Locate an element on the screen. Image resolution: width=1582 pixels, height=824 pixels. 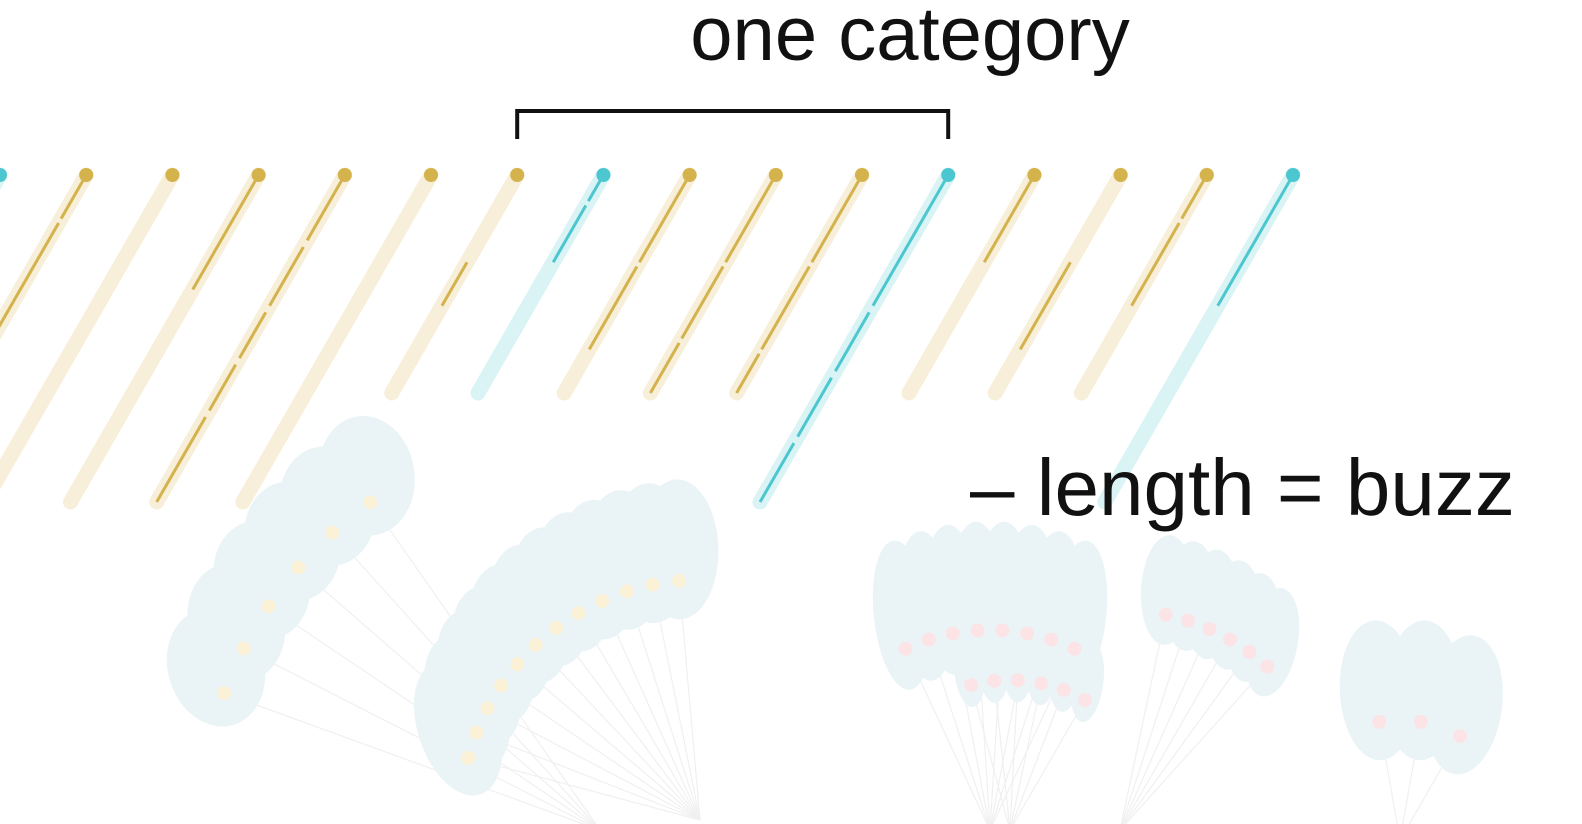
stem-band is located at coordinates (337, 338).